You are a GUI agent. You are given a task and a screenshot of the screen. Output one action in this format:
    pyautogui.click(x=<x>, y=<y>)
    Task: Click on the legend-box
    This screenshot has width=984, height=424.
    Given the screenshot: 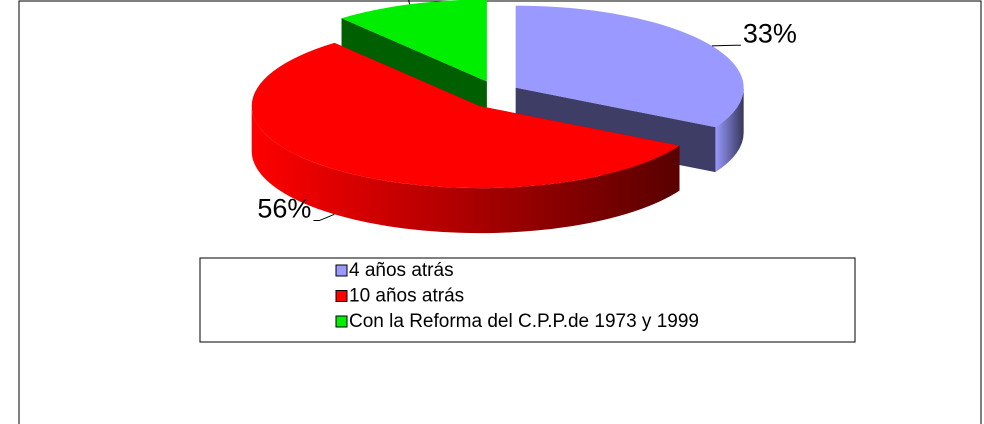 What is the action you would take?
    pyautogui.click(x=527, y=300)
    